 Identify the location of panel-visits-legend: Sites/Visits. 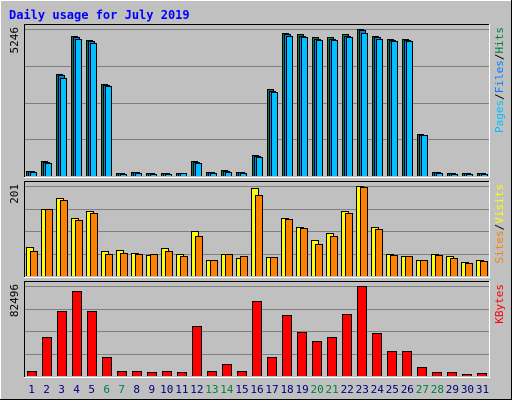
(499, 224).